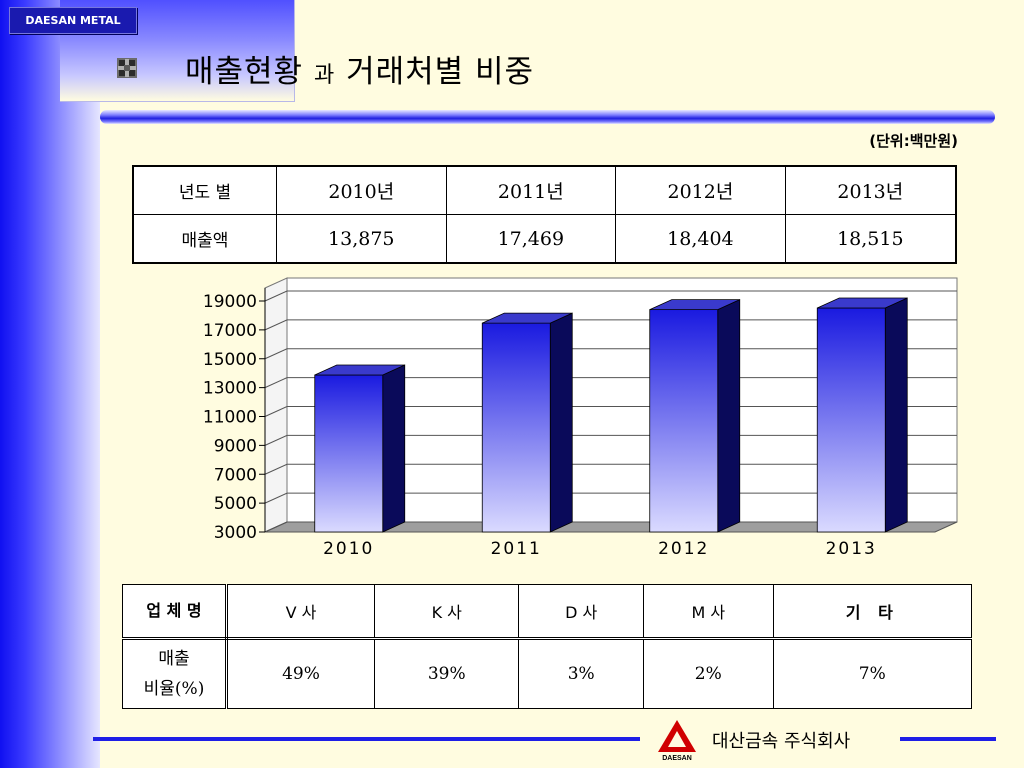 This screenshot has width=1024, height=768. I want to click on table-cell: 2%, so click(708, 673).